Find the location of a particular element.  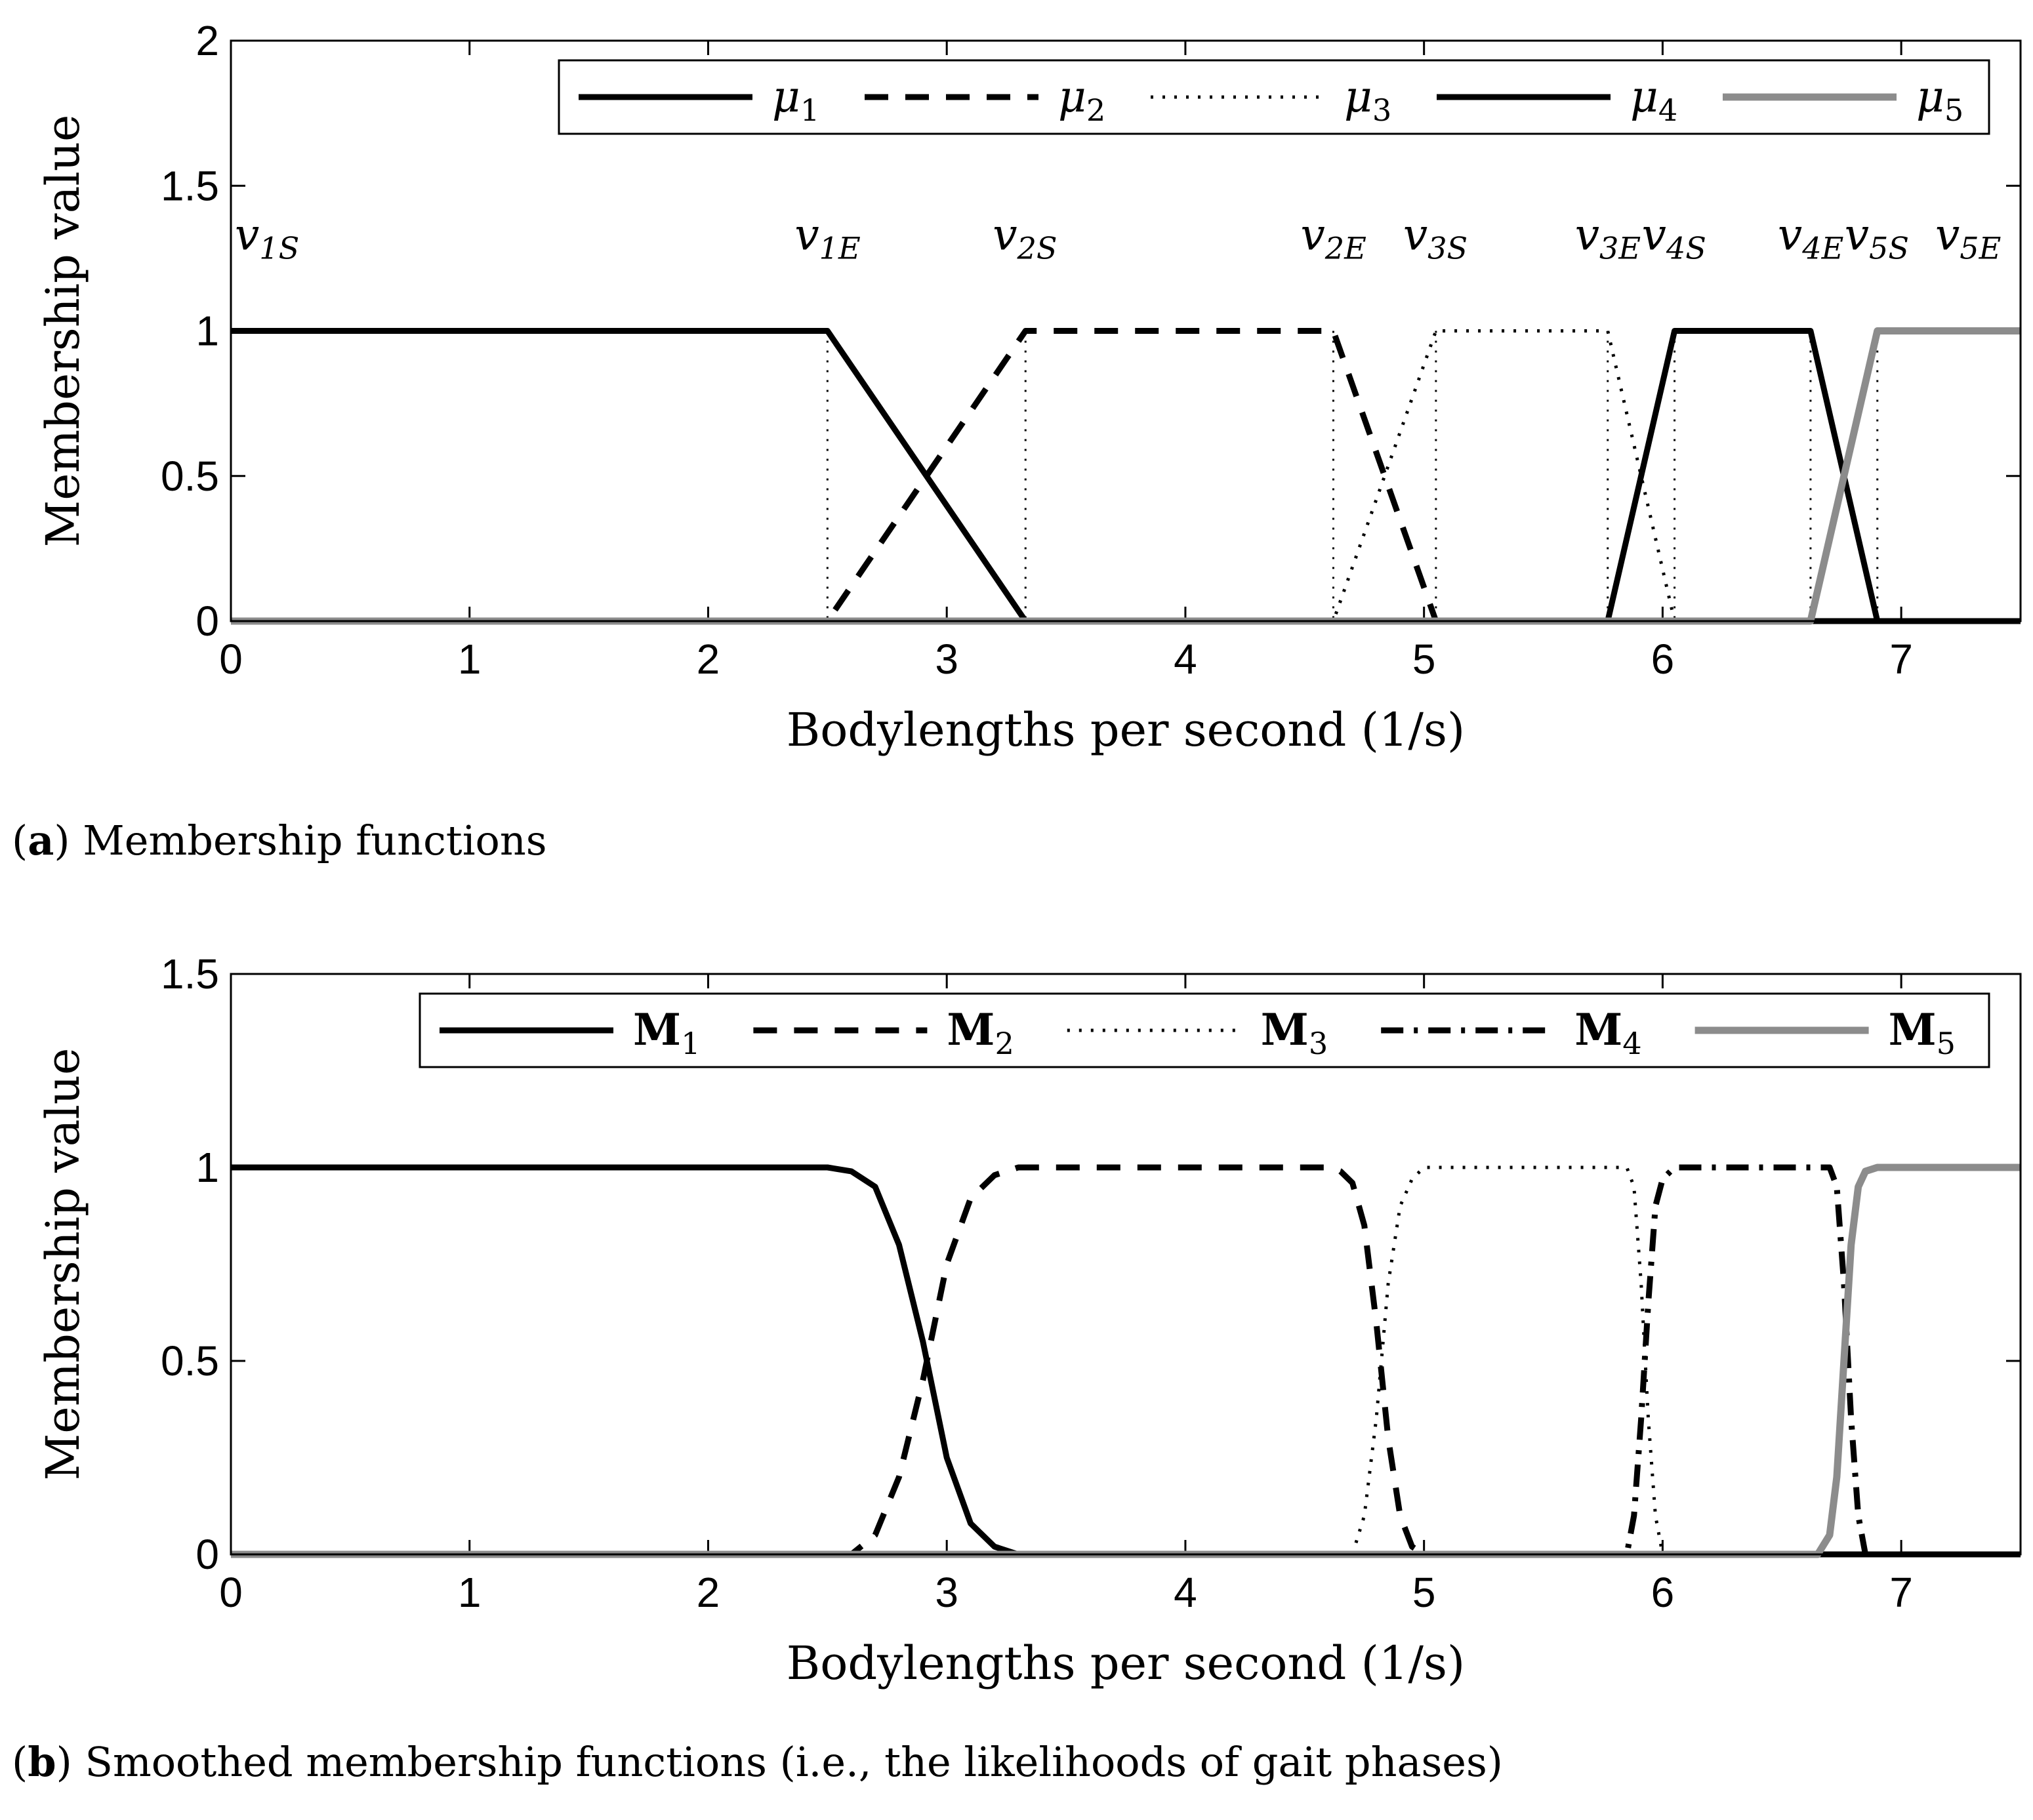

y-tick-label: 2 is located at coordinates (207, 40).